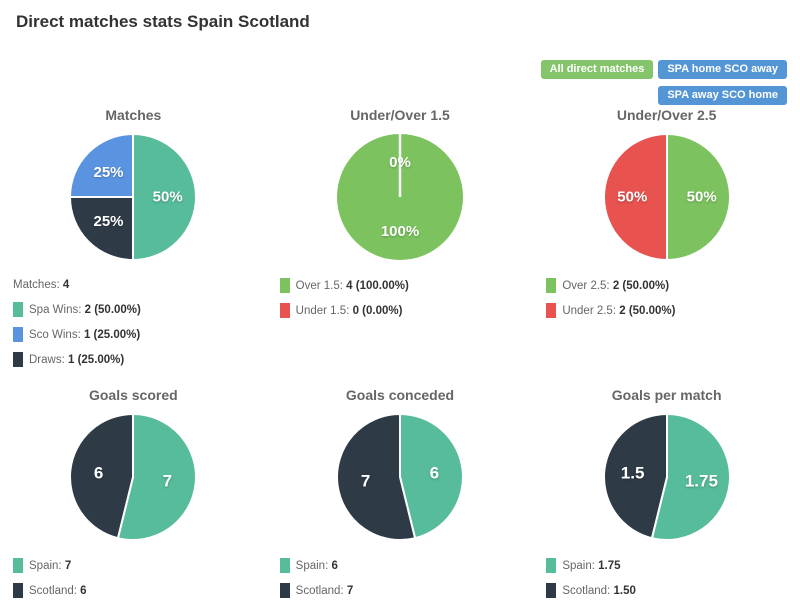 Image resolution: width=800 pixels, height=605 pixels. I want to click on page-title: Direct matches stats Spain Scotland, so click(163, 21).